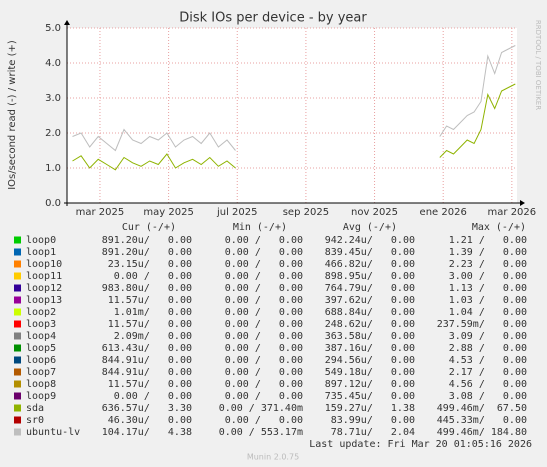  What do you see at coordinates (499, 227) in the screenshot?
I see `legend-header: Max (-/+)` at bounding box center [499, 227].